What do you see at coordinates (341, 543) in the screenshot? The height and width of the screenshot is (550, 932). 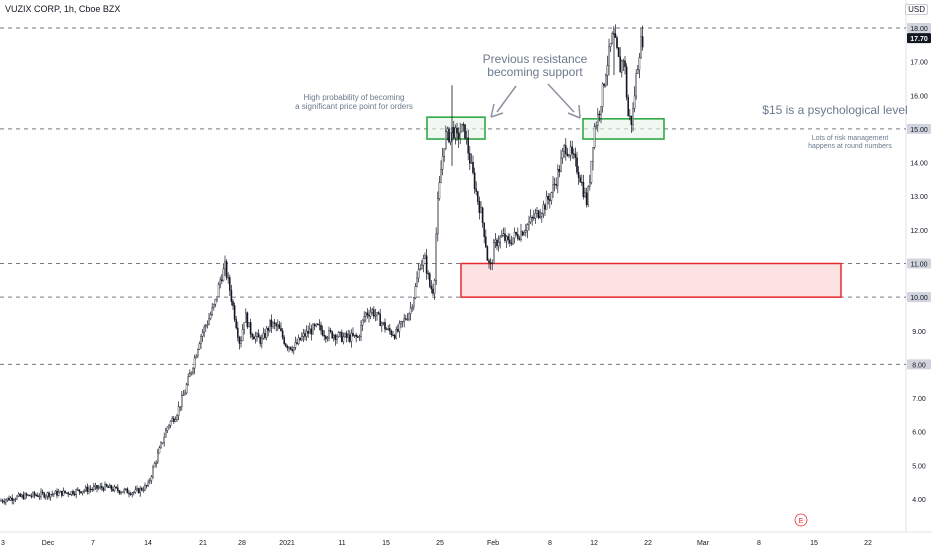 I see `x-tick-label: 11` at bounding box center [341, 543].